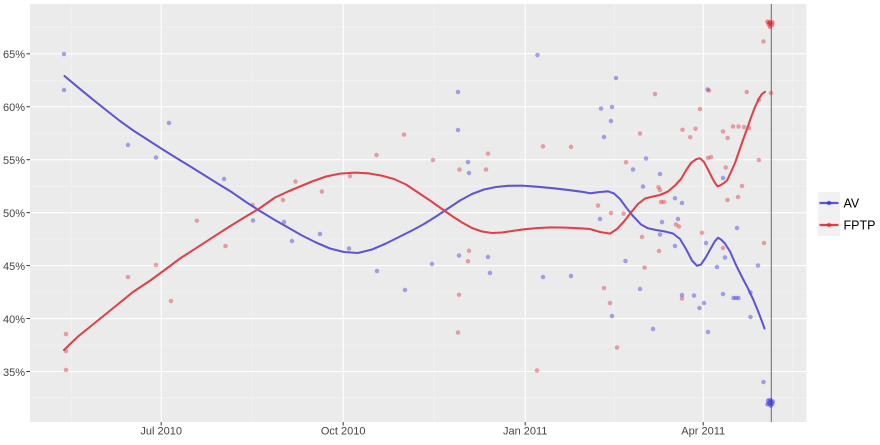 Image resolution: width=880 pixels, height=445 pixels. Describe the element at coordinates (525, 432) in the screenshot. I see `svg-text: Jan 2011` at that location.